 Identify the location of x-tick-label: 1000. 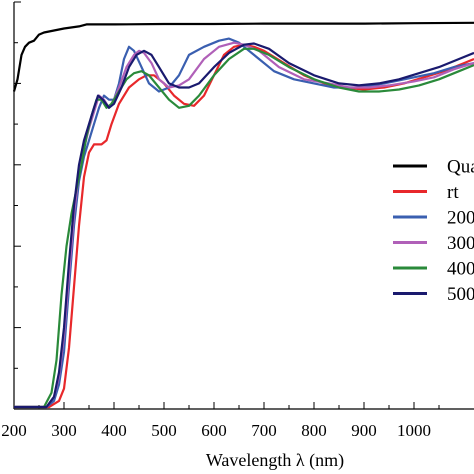
(414, 430).